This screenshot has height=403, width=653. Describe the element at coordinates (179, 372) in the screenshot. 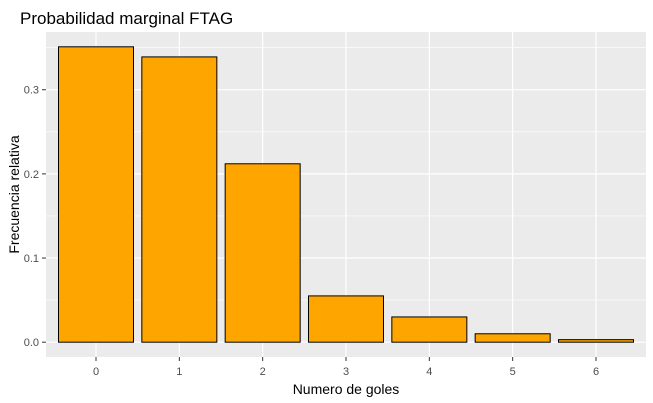

I see `x-tick-label: 1` at that location.